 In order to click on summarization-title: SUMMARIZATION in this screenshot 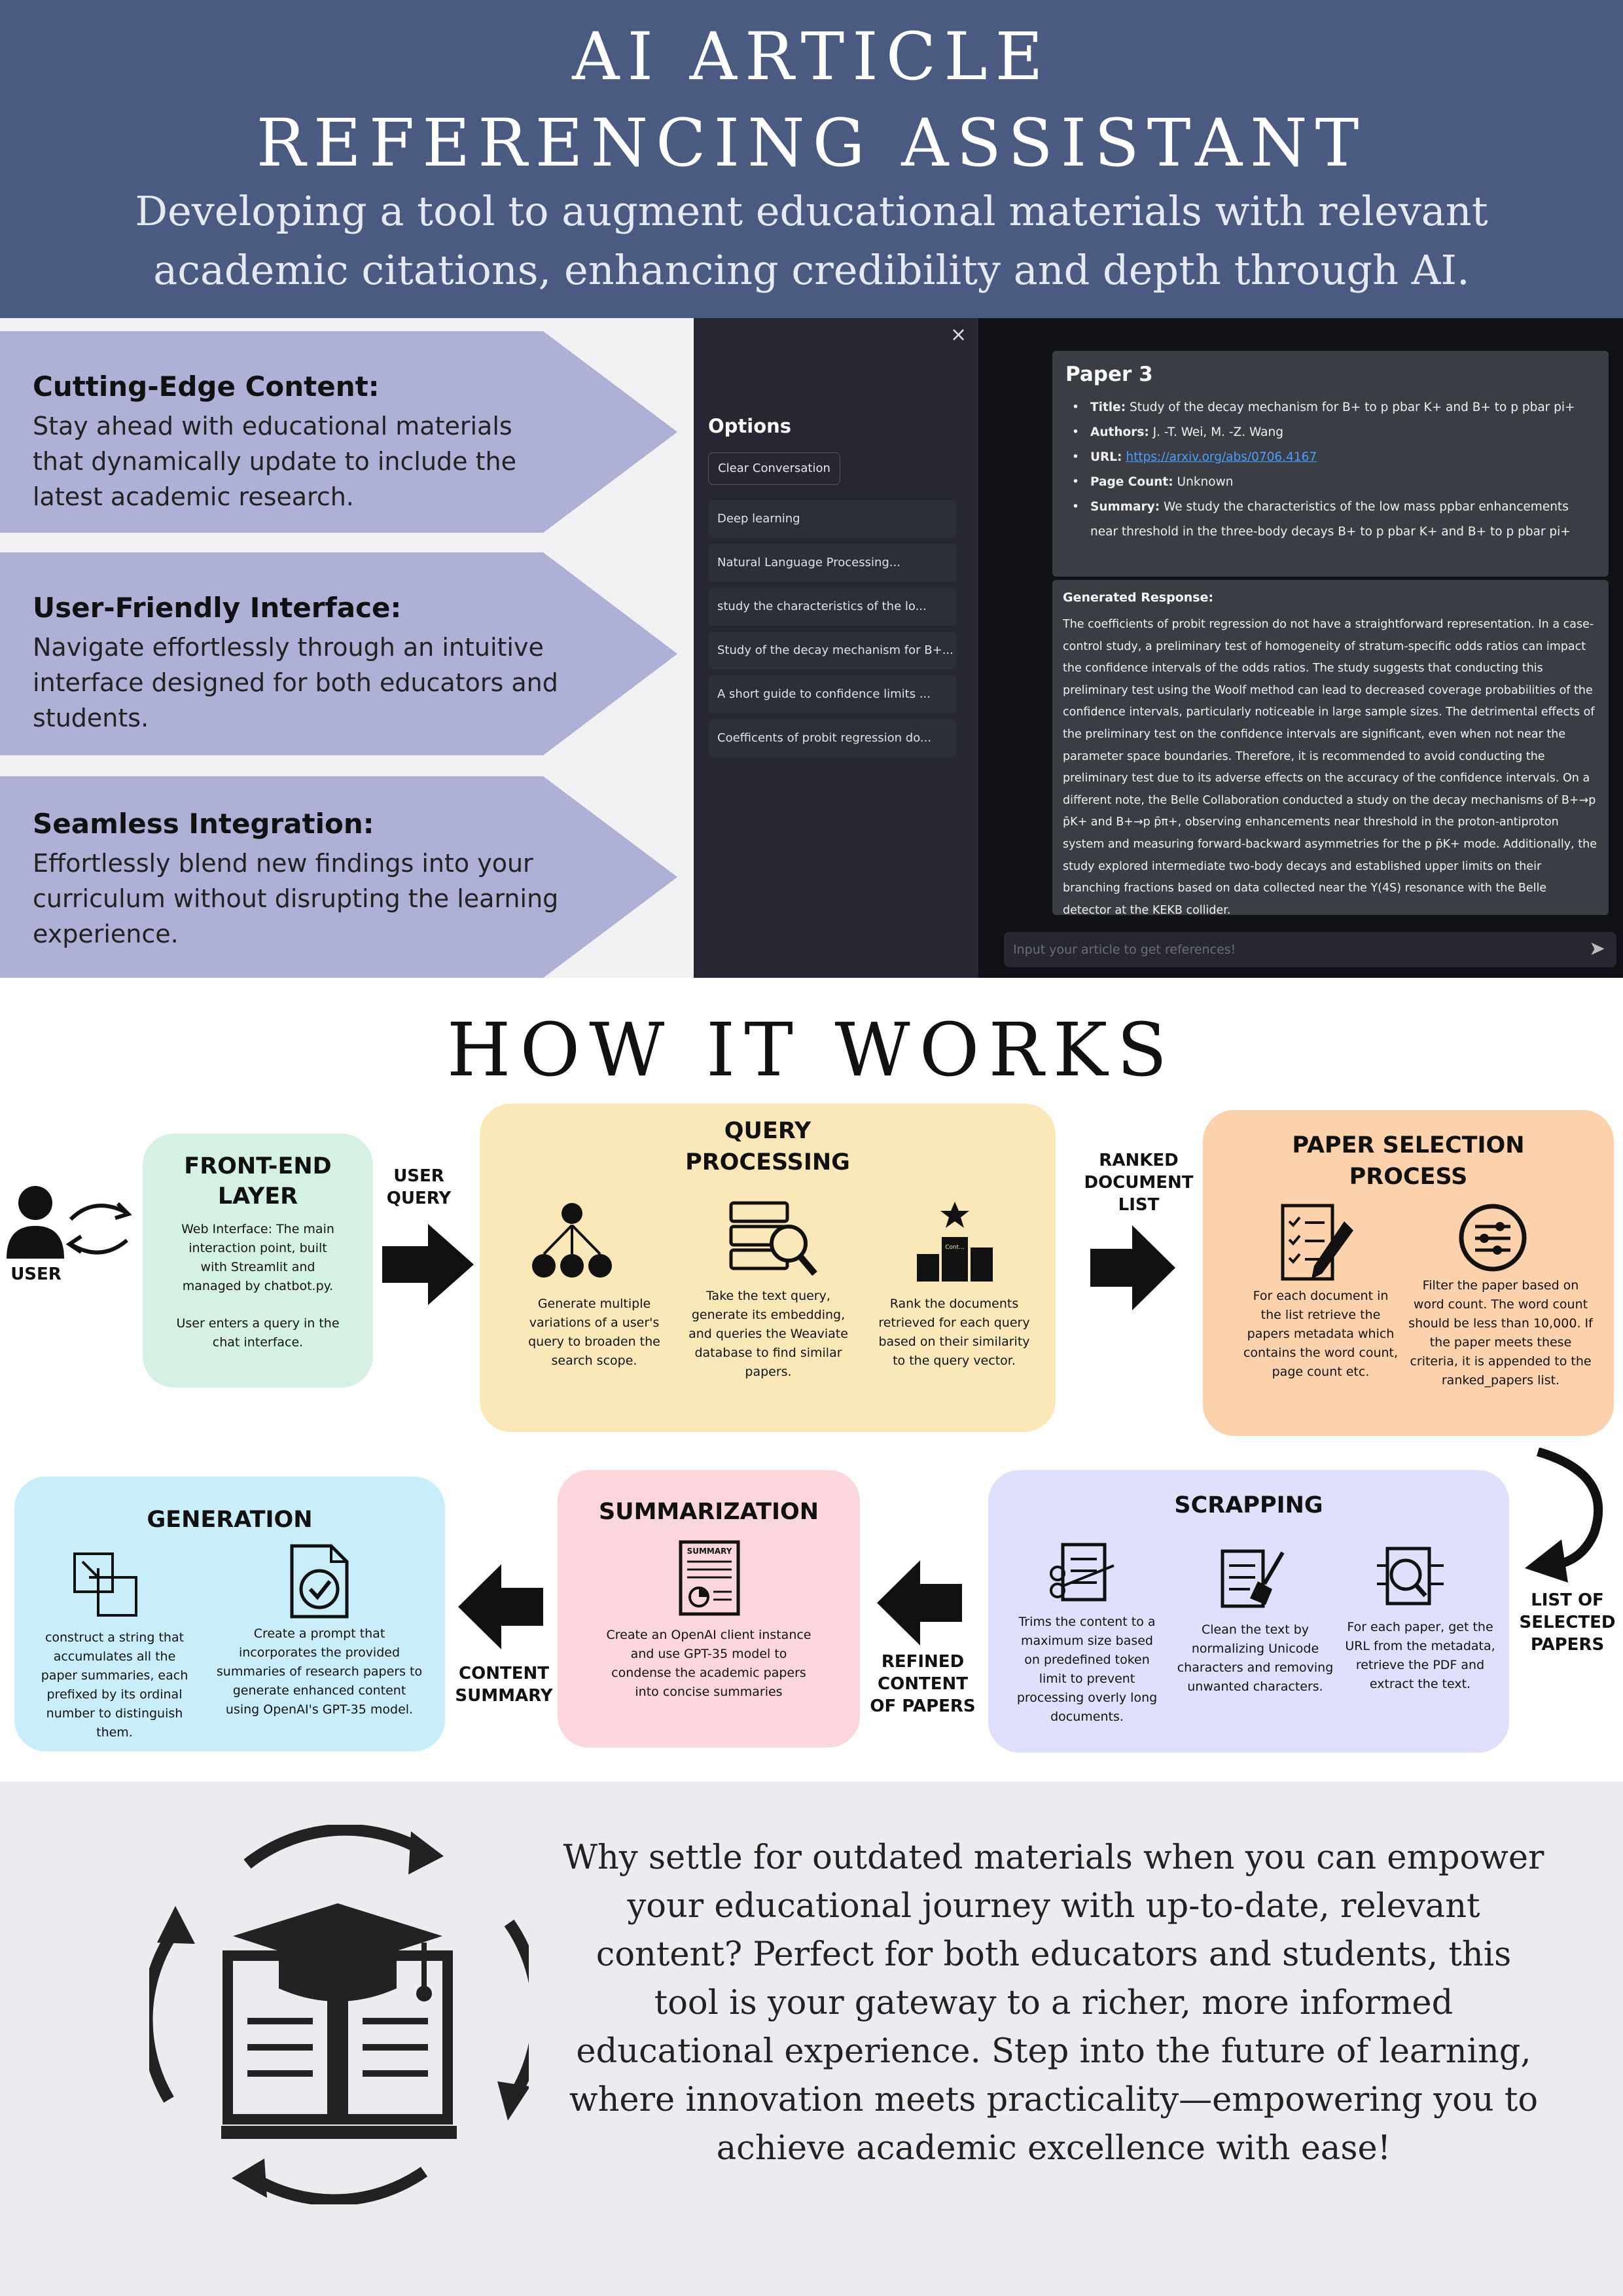, I will do `click(708, 1512)`.